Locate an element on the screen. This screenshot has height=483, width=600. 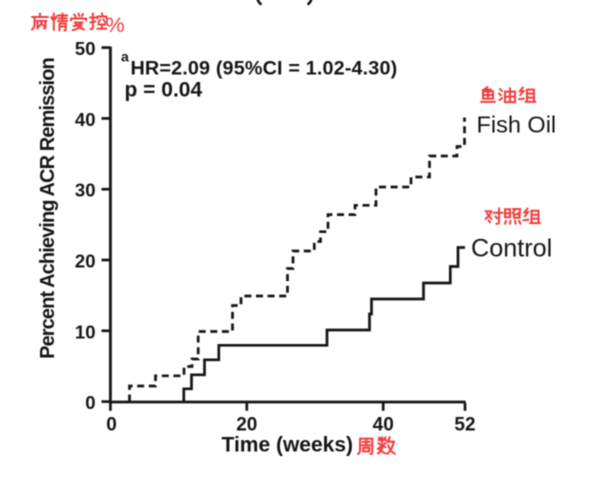
svg-text: Fish Oil is located at coordinates (517, 124).